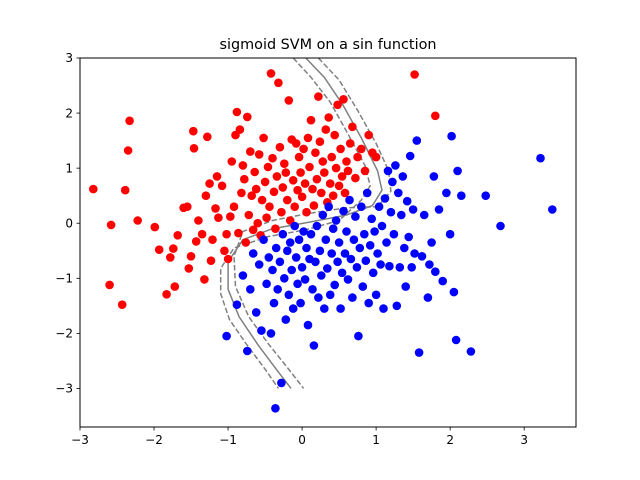 Image resolution: width=640 pixels, height=480 pixels. I want to click on chart-title: sigmoid SVM on a sin function, so click(328, 45).